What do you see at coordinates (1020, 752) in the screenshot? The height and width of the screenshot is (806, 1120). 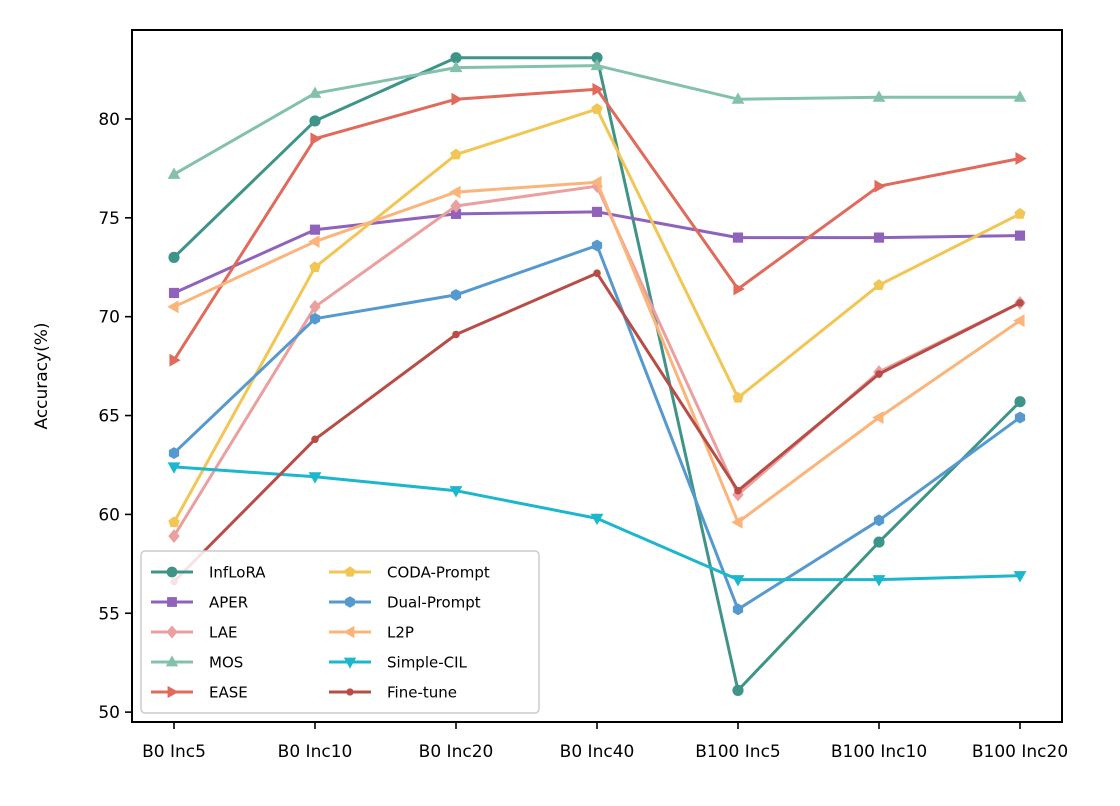 I see `x-tick-label: B100 Inc20` at bounding box center [1020, 752].